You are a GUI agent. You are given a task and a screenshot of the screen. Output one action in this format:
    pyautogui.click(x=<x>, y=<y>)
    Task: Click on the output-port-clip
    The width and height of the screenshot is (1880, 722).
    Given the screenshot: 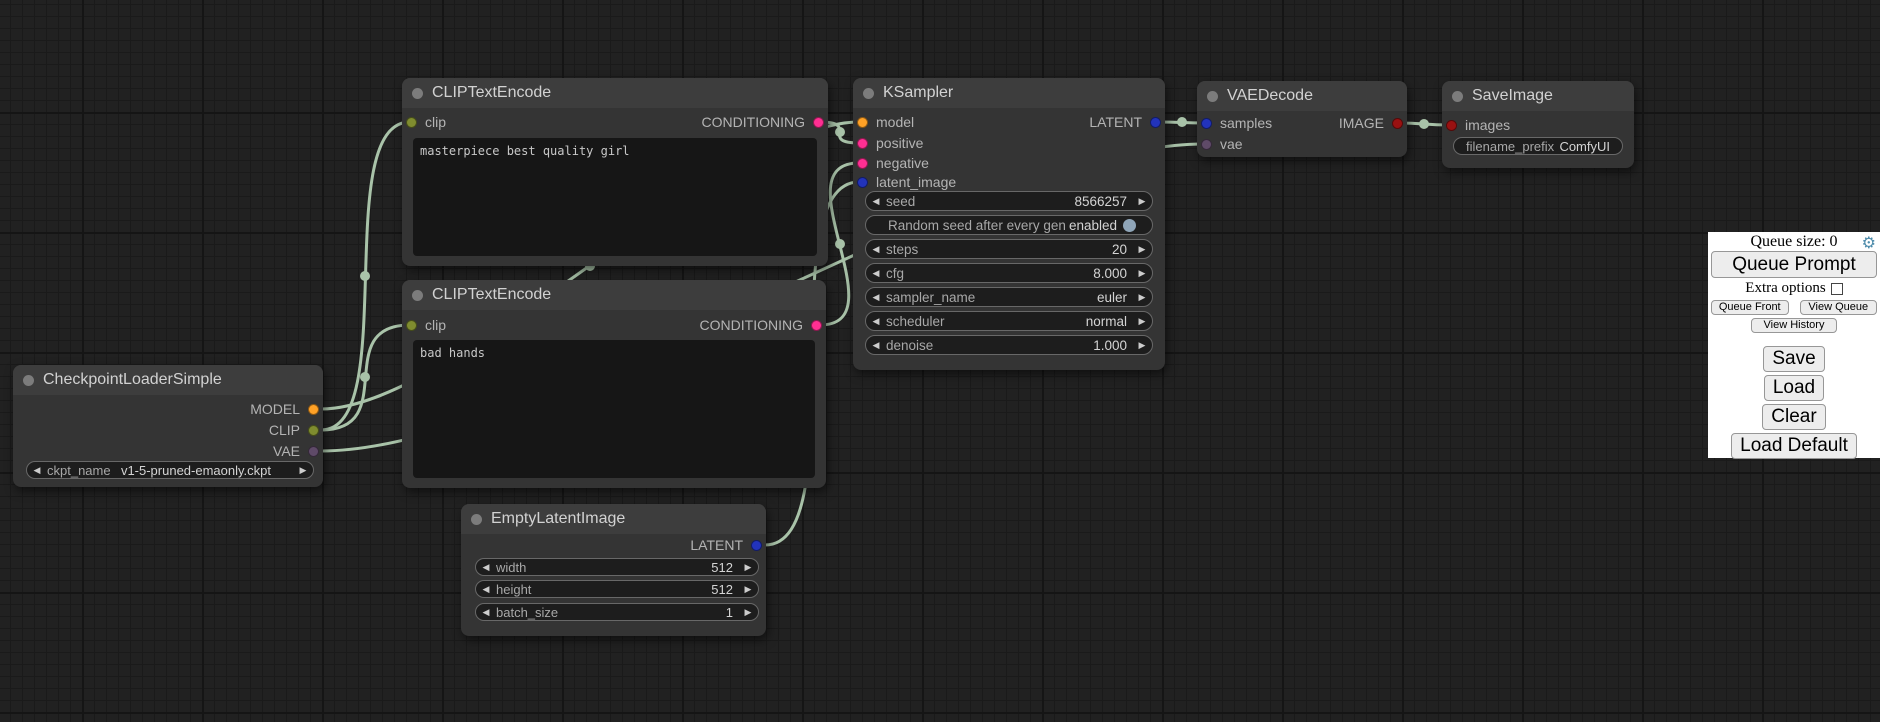 What is the action you would take?
    pyautogui.click(x=313, y=430)
    